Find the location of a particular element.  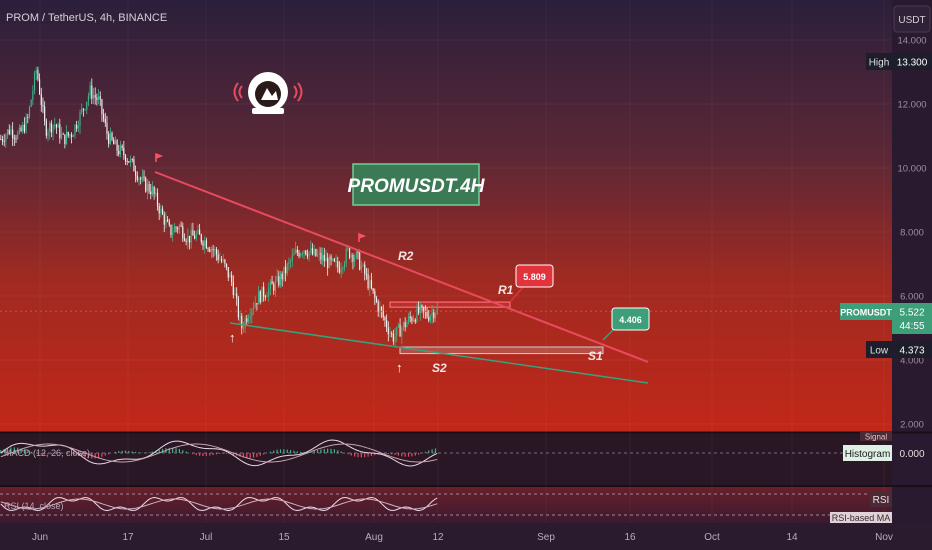

s1-label: S1 is located at coordinates (595, 356).